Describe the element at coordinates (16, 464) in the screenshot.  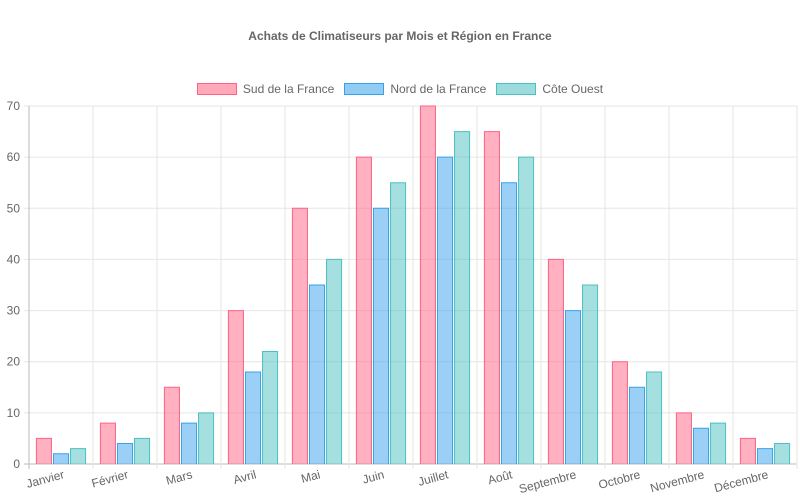
I see `y-tick-label: 0` at that location.